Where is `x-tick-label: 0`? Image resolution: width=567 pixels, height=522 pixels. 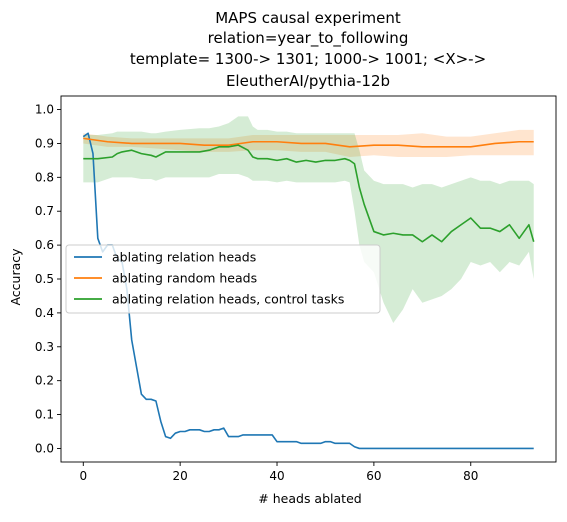 x-tick-label: 0 is located at coordinates (83, 476).